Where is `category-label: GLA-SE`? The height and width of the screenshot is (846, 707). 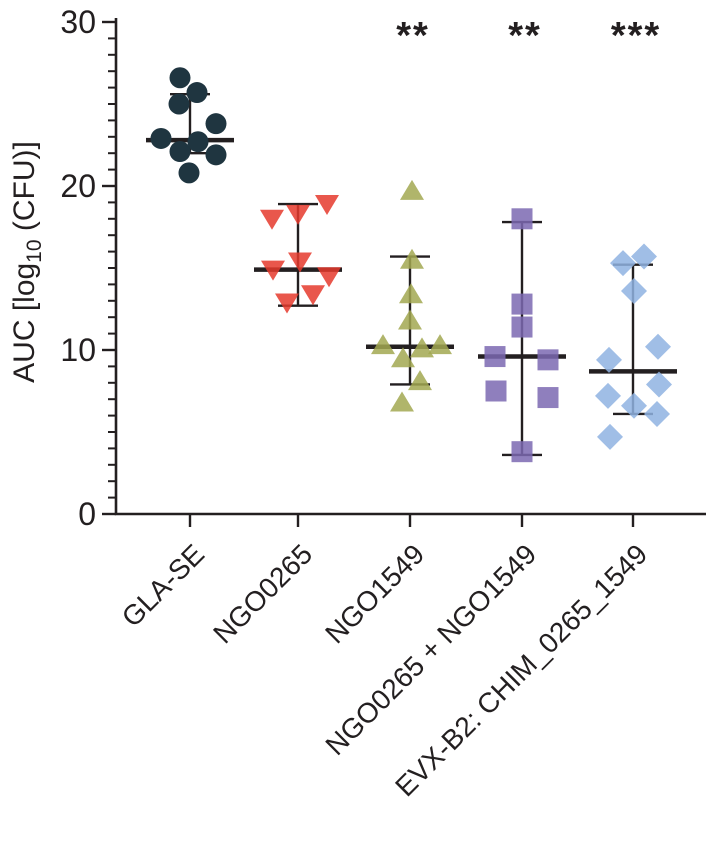 category-label: GLA-SE is located at coordinates (163, 585).